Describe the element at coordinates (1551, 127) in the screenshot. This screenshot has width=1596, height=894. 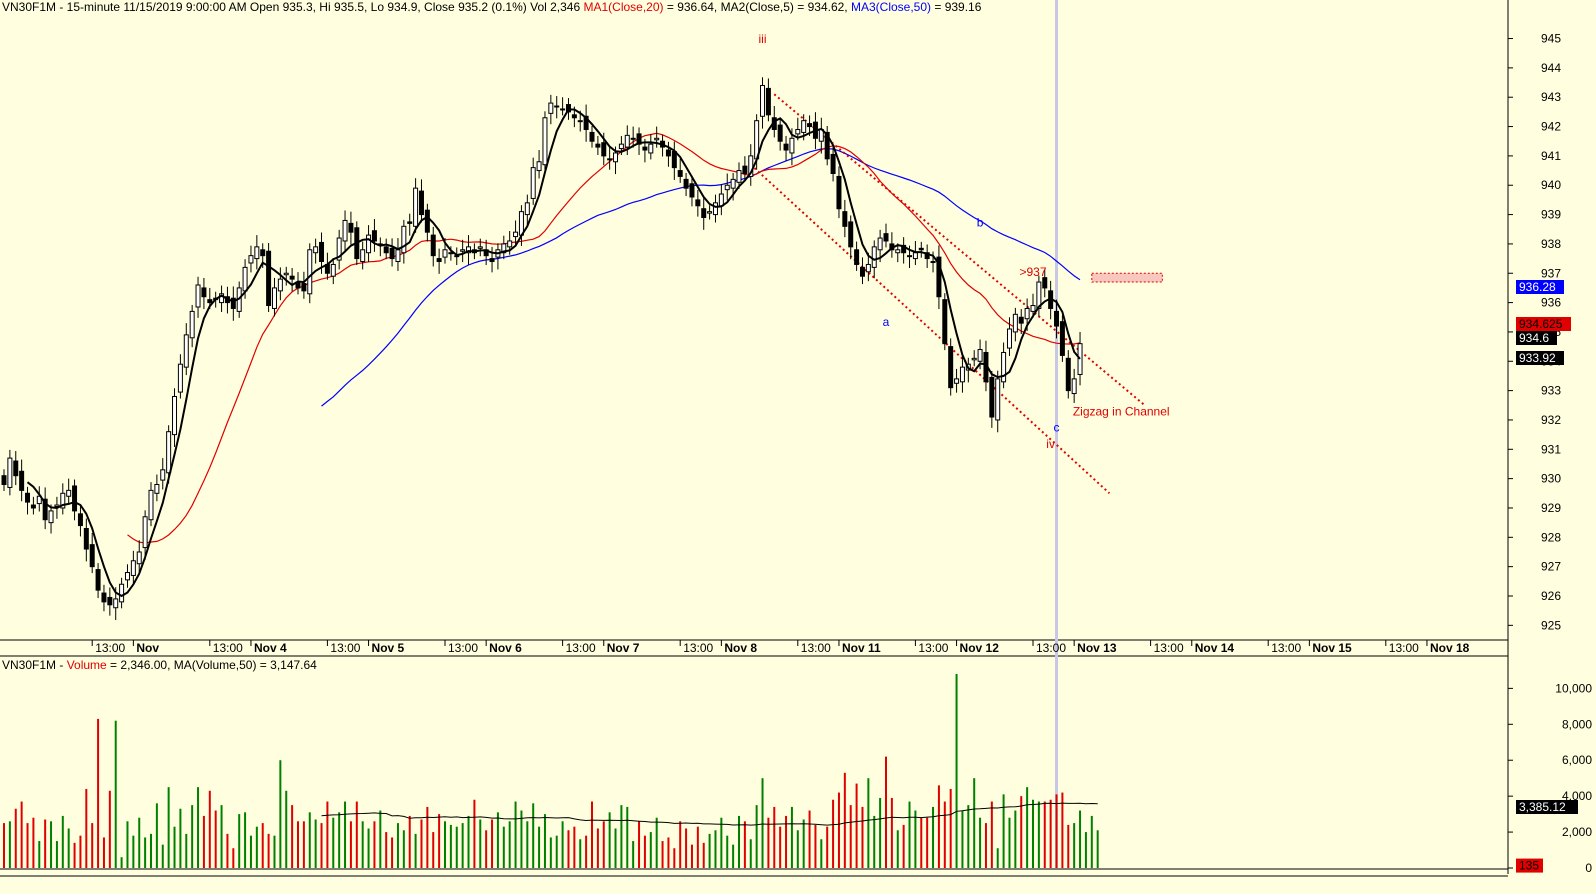
I see `y-tick-label: 942` at that location.